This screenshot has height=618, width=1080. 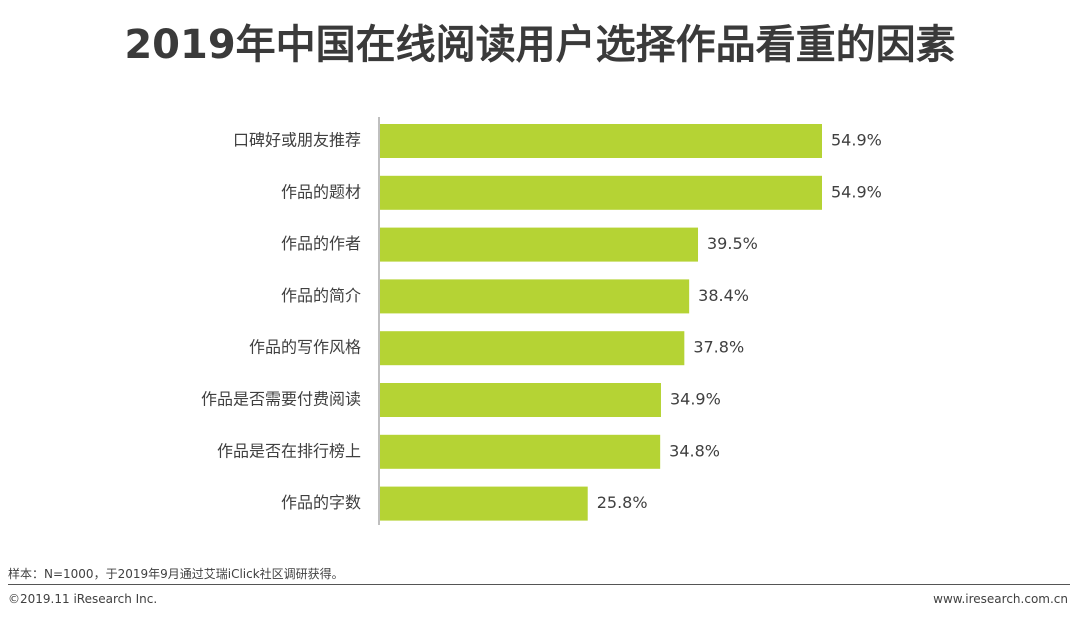 What do you see at coordinates (694, 450) in the screenshot?
I see `value-label: 34.8%` at bounding box center [694, 450].